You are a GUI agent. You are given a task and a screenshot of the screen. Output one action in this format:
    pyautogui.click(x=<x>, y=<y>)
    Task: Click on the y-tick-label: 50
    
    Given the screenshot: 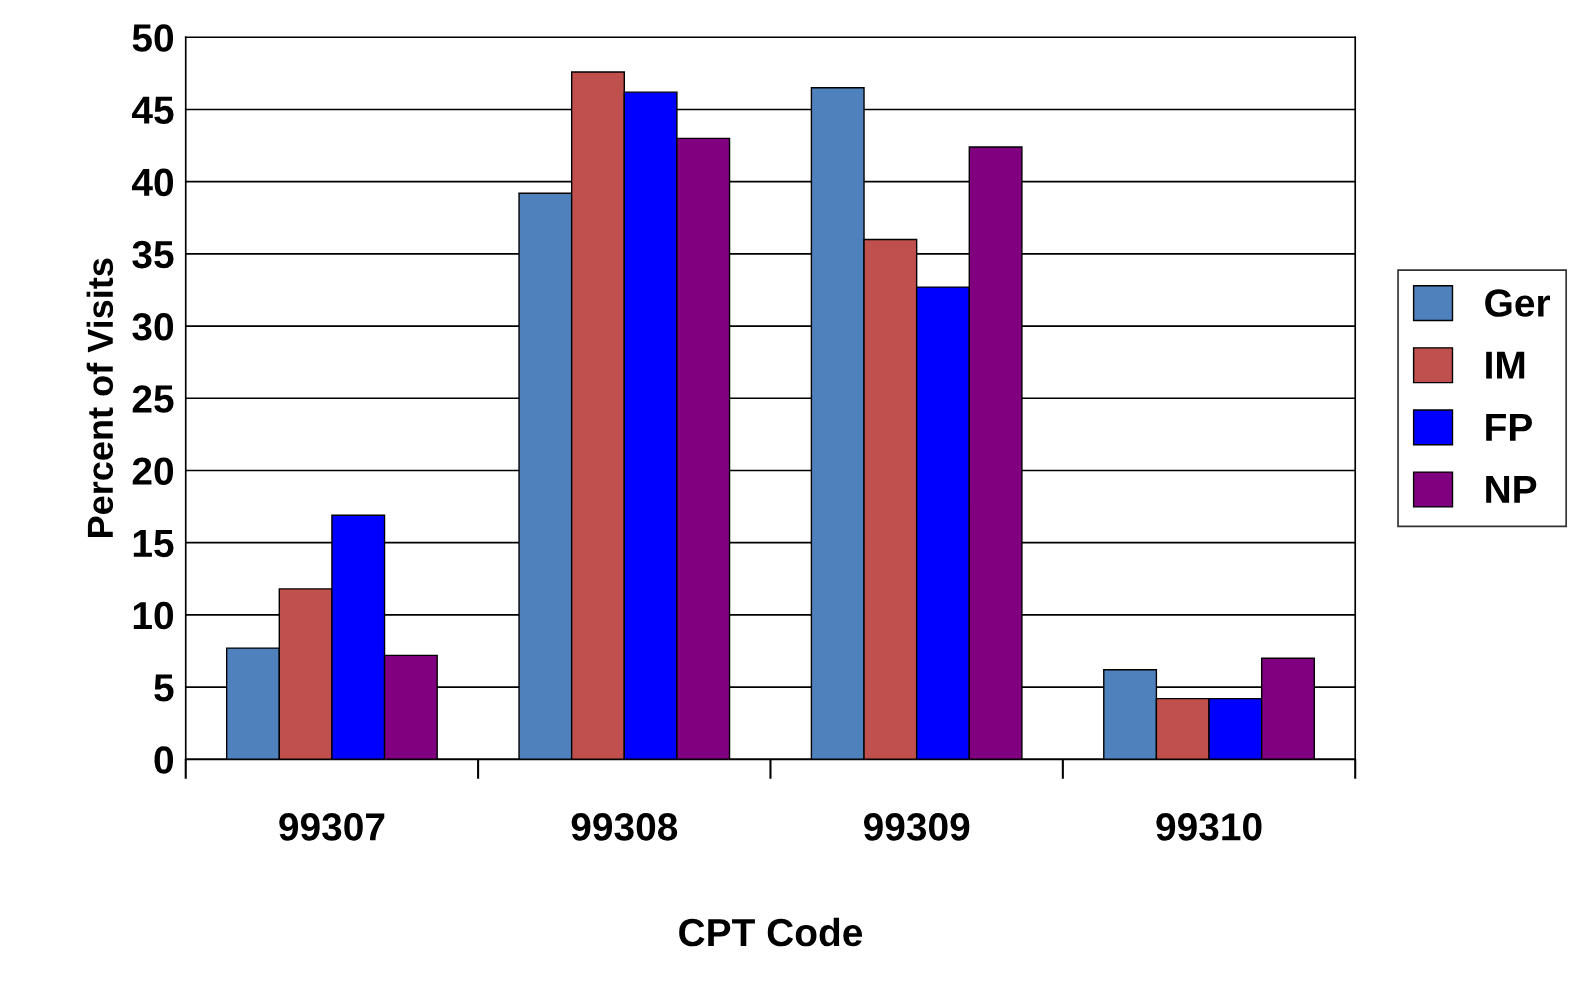 What is the action you would take?
    pyautogui.click(x=153, y=38)
    